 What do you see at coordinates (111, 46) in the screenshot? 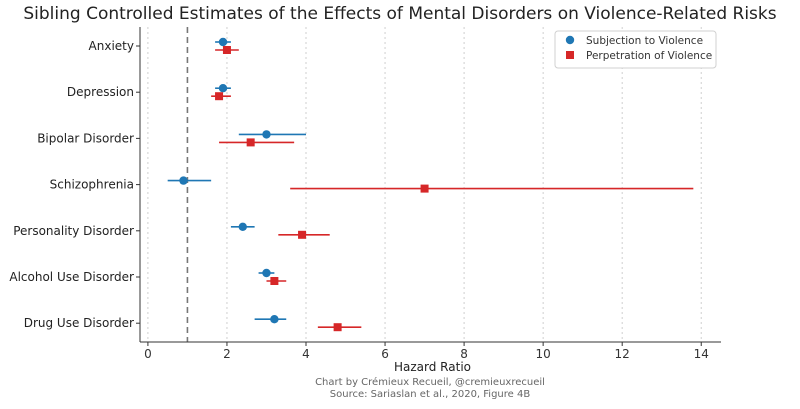
I see `y-tick-label: Anxiety` at bounding box center [111, 46].